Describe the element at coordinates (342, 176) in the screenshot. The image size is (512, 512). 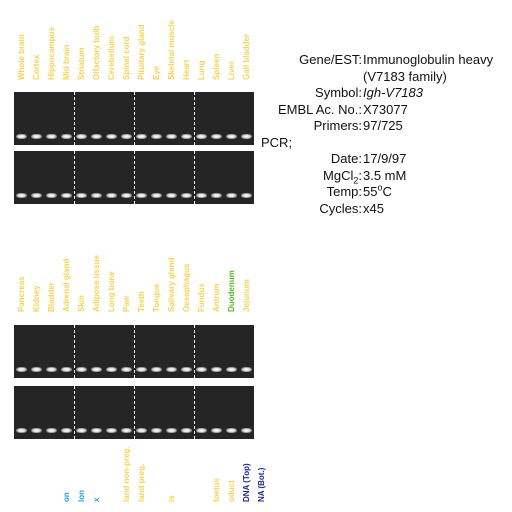
I see `mgcl-key: MgCl2:` at that location.